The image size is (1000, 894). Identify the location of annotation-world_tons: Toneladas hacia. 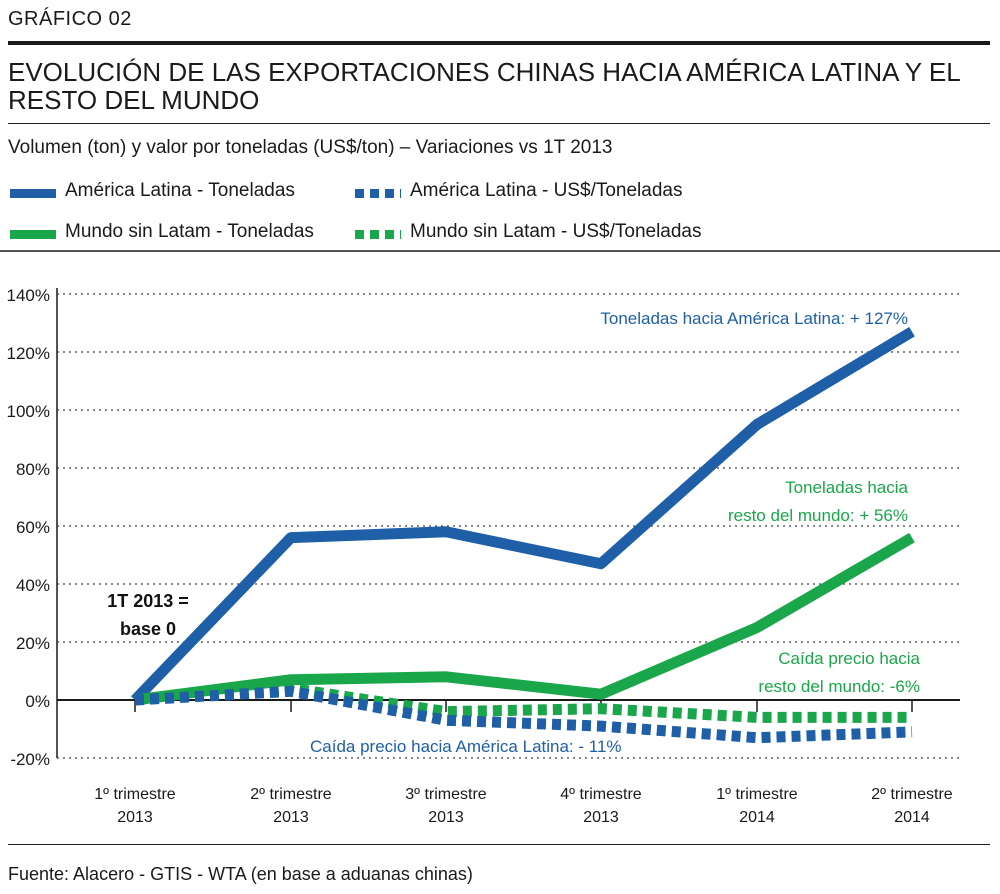
(846, 487).